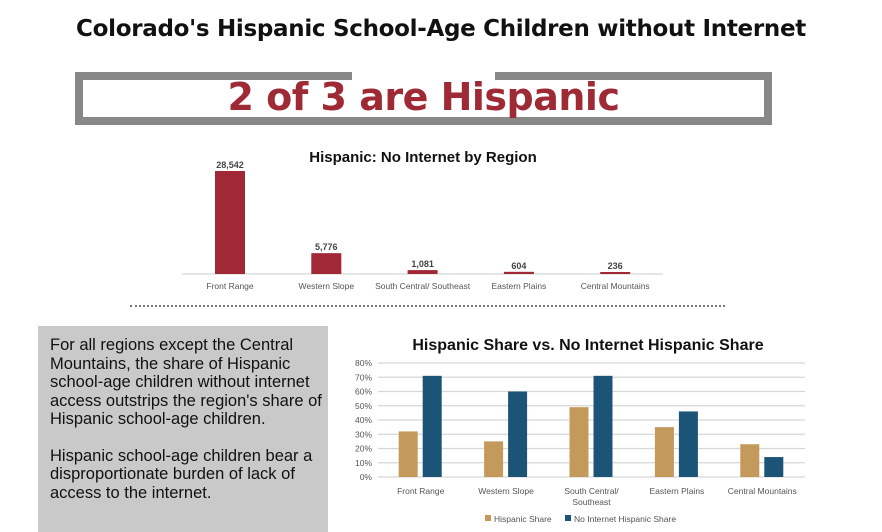 The width and height of the screenshot is (882, 532). Describe the element at coordinates (363, 463) in the screenshot. I see `y-tick-label: 10%` at that location.